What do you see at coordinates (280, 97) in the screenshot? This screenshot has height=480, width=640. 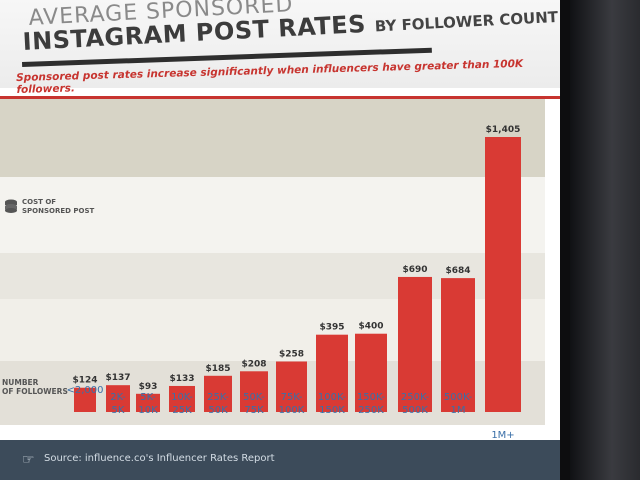 I see `accent-rule` at bounding box center [280, 97].